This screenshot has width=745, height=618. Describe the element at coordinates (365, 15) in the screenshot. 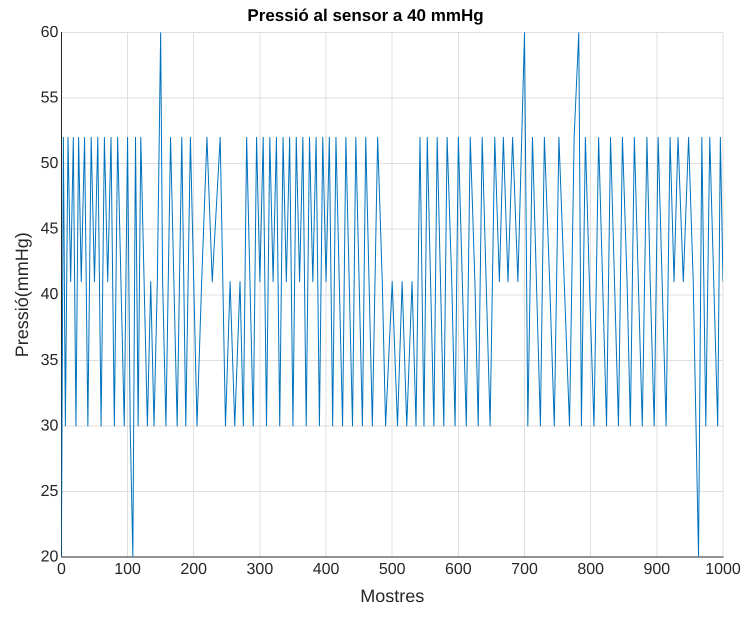

I see `chart-title: Pressió al sensor a 40 mmHg` at that location.